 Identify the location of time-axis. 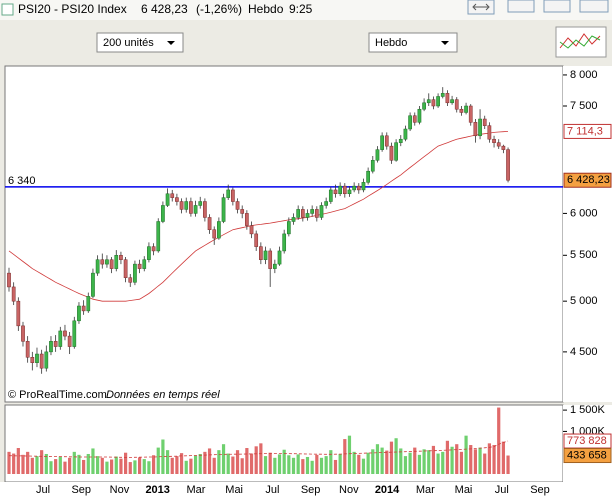
(306, 490).